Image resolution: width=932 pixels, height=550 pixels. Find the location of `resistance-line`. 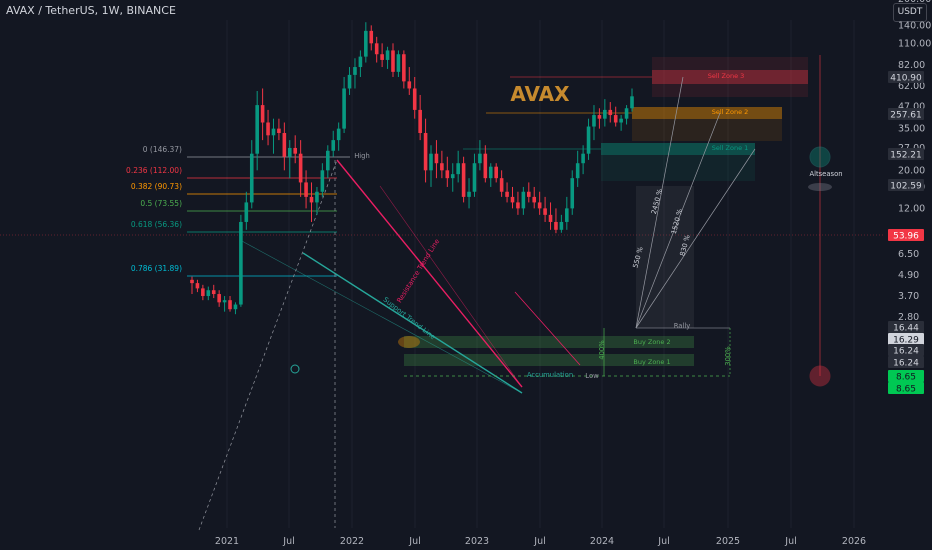

resistance-line is located at coordinates (429, 273).